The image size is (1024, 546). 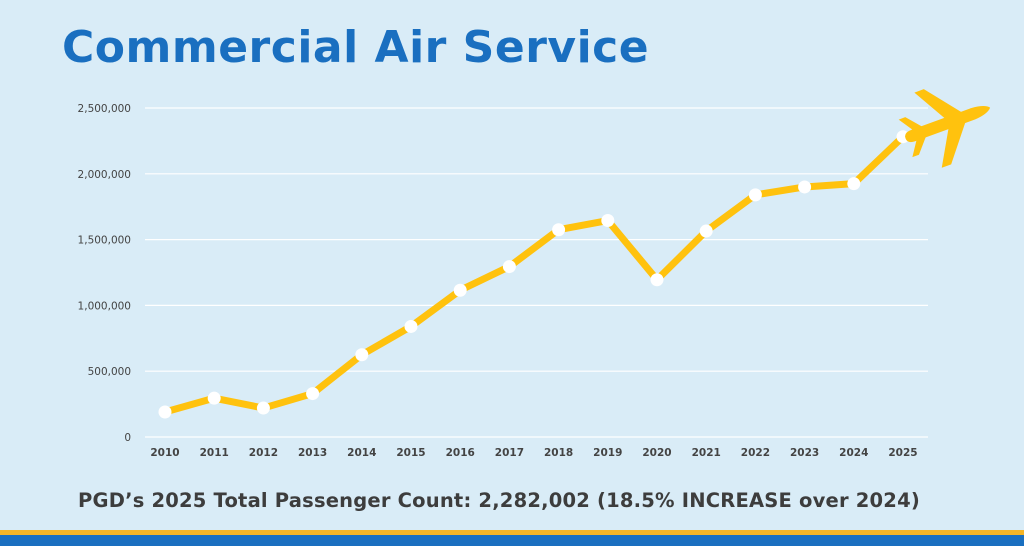 I want to click on x-tick-label: 2024, so click(x=853, y=453).